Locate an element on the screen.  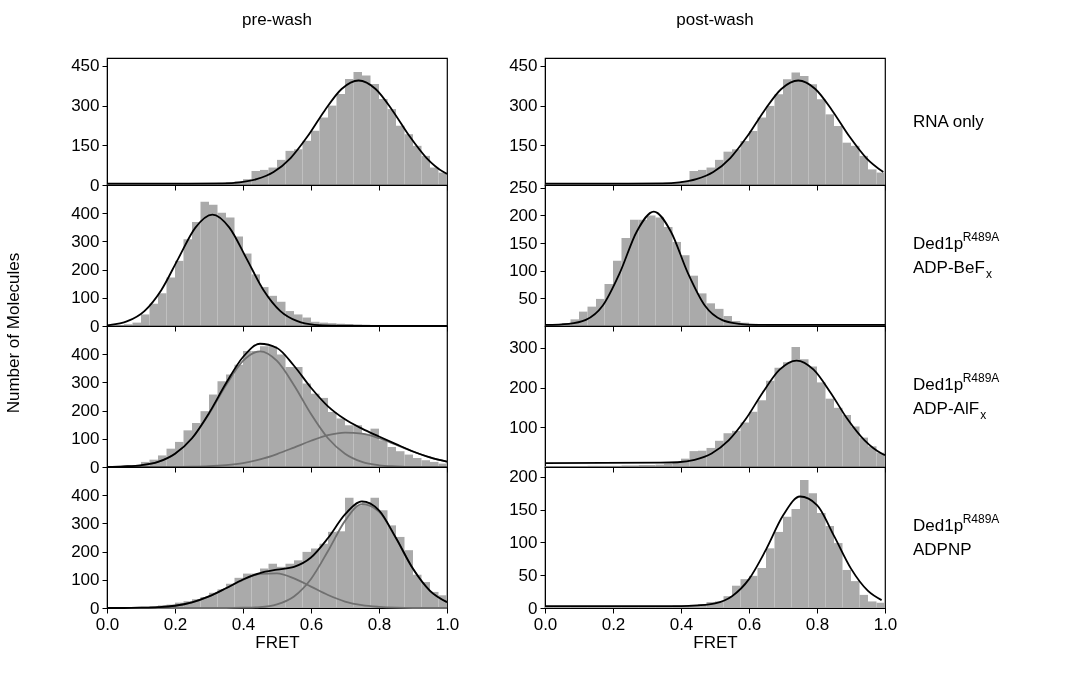
y-axis-title: Number of Molecules is located at coordinates (13, 333).